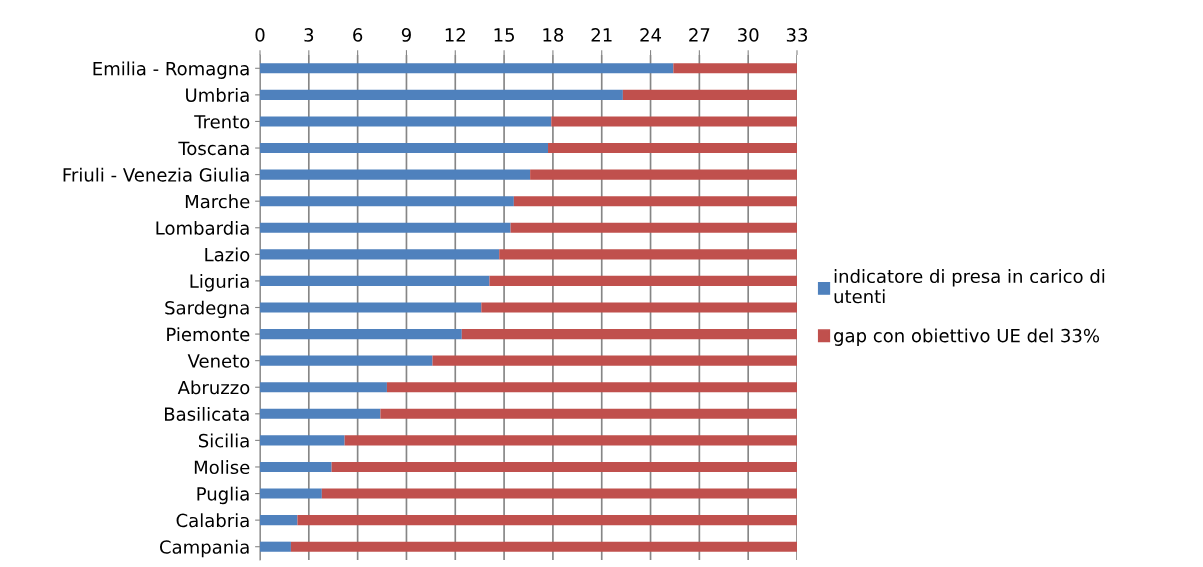 The height and width of the screenshot is (567, 1203). I want to click on x-tick-label: 21, so click(601, 35).